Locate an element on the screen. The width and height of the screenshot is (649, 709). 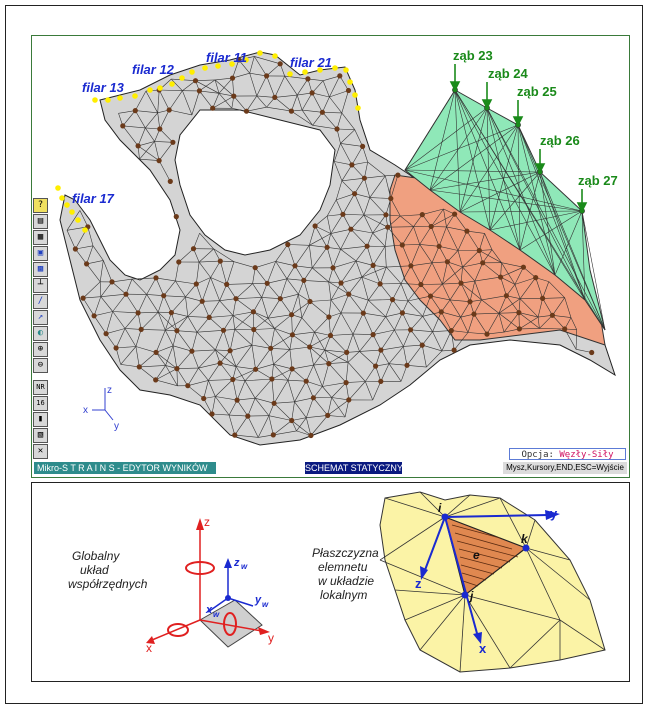
copy-icon: ▣ is located at coordinates (40, 253).